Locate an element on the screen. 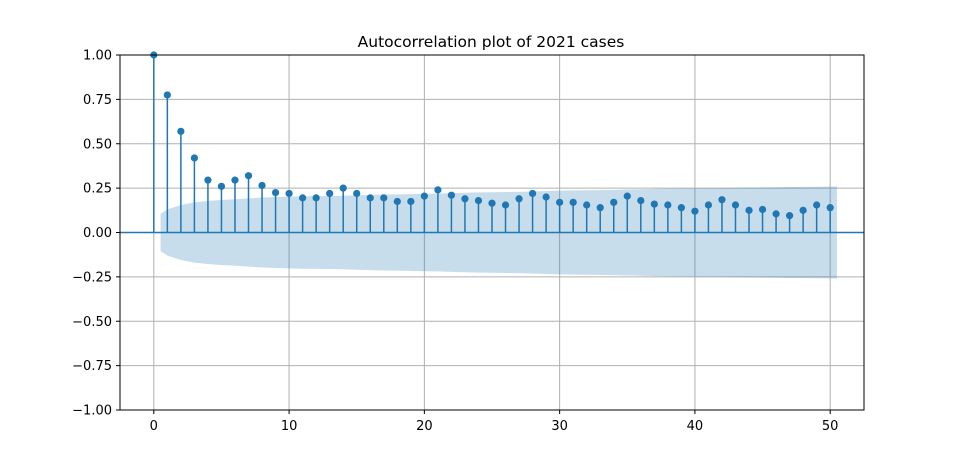 The image size is (960, 461). x-tick-label: 0 is located at coordinates (154, 426).